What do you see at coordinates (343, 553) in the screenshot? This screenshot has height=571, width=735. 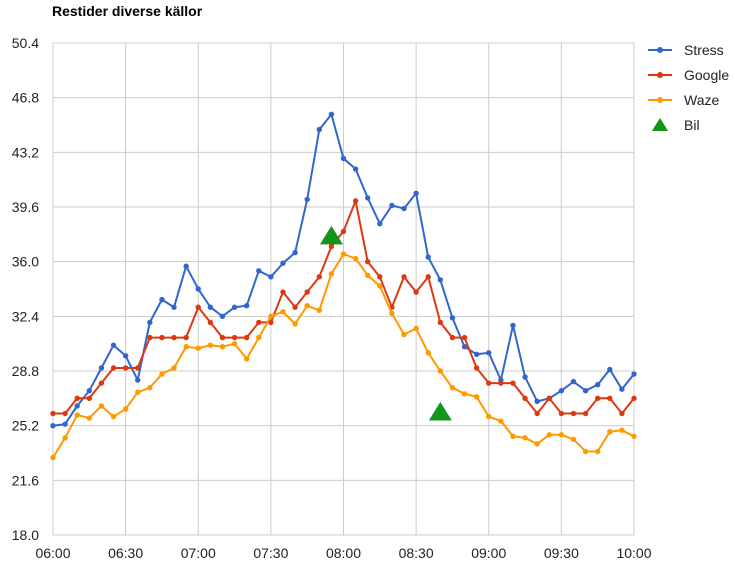 I see `x-tick-label: 08:00` at bounding box center [343, 553].